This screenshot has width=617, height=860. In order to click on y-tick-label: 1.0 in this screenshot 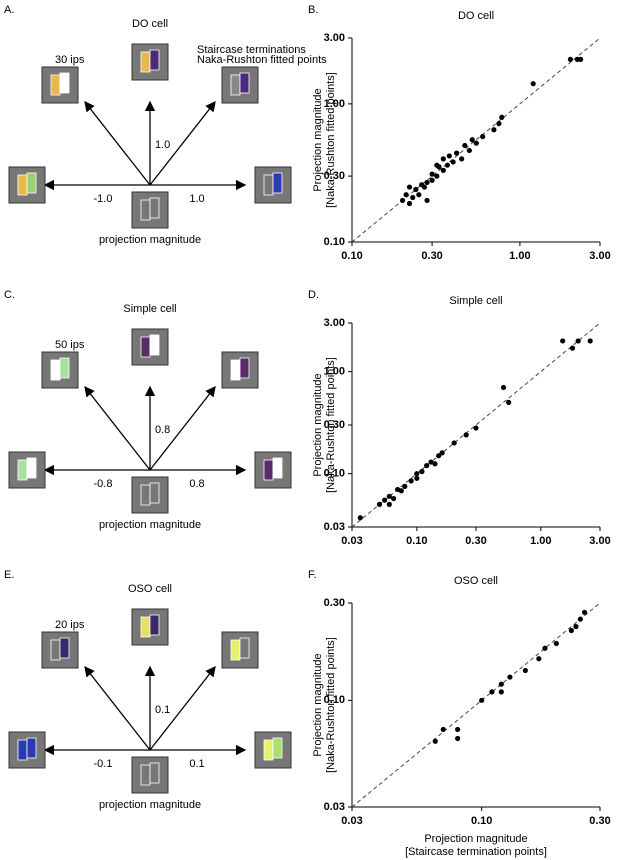, I will do `click(162, 145)`.